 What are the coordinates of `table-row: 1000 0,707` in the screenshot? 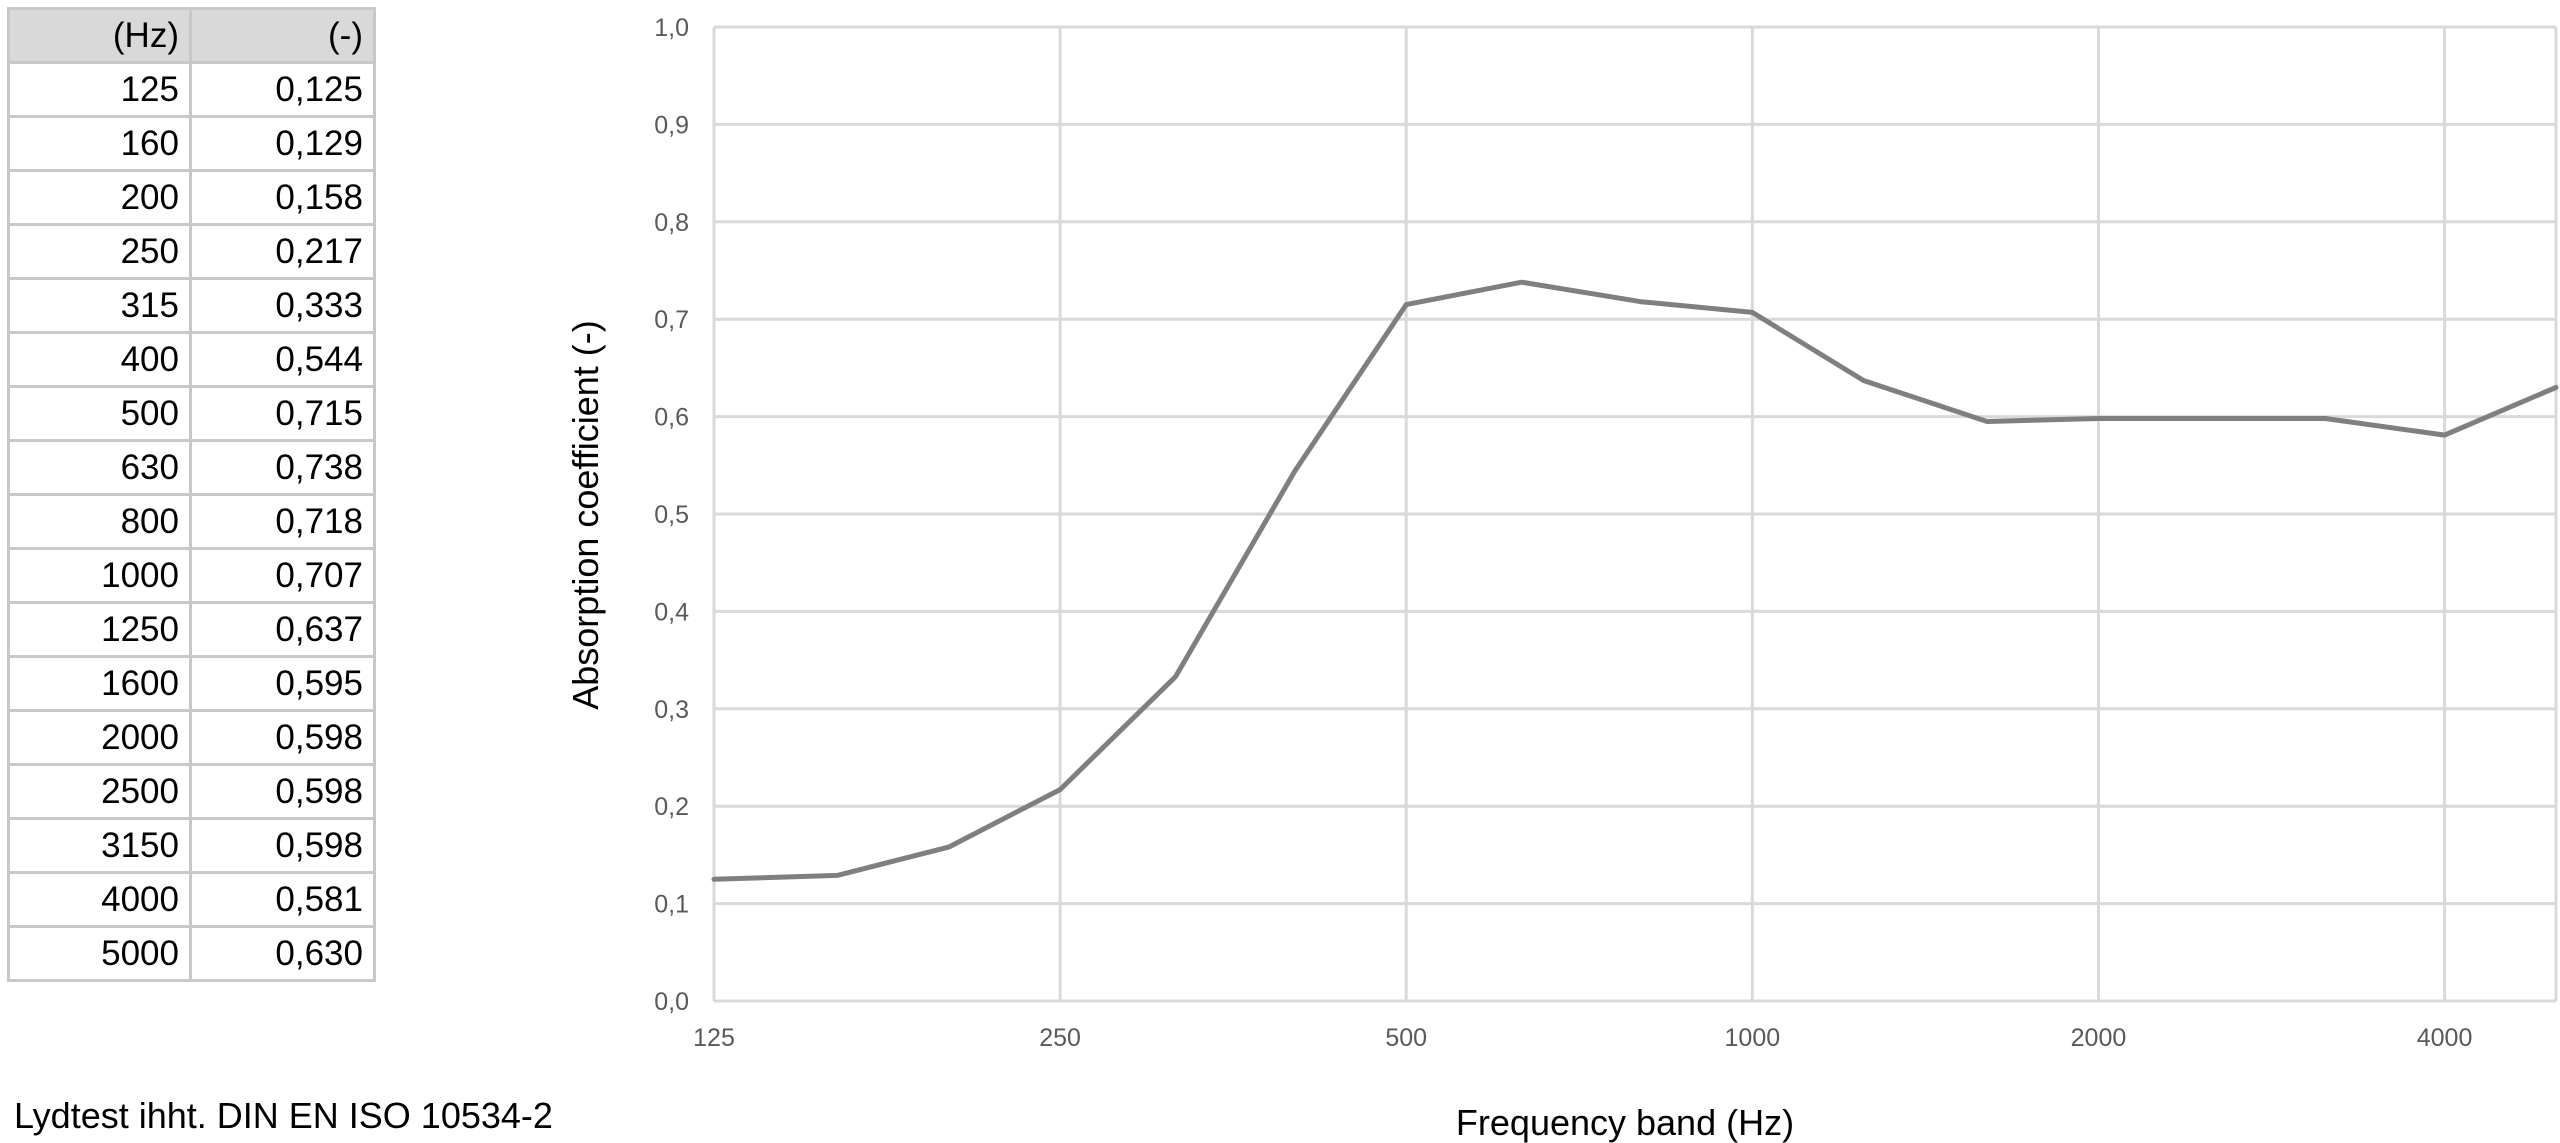 It's located at (191, 575).